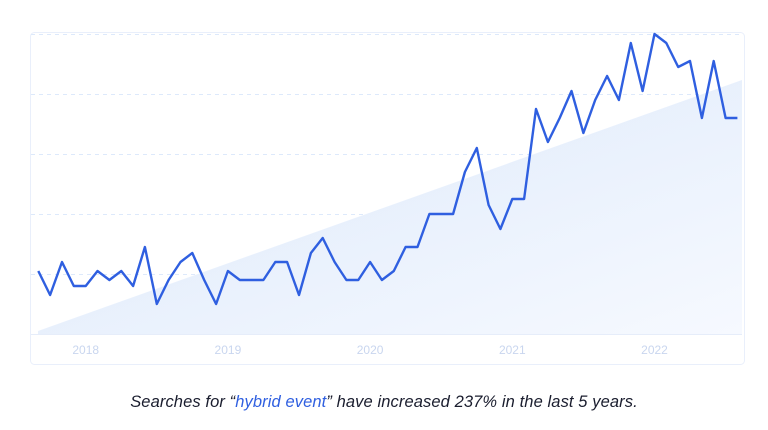 The image size is (768, 430). What do you see at coordinates (85, 350) in the screenshot?
I see `x-tick-label: 2018` at bounding box center [85, 350].